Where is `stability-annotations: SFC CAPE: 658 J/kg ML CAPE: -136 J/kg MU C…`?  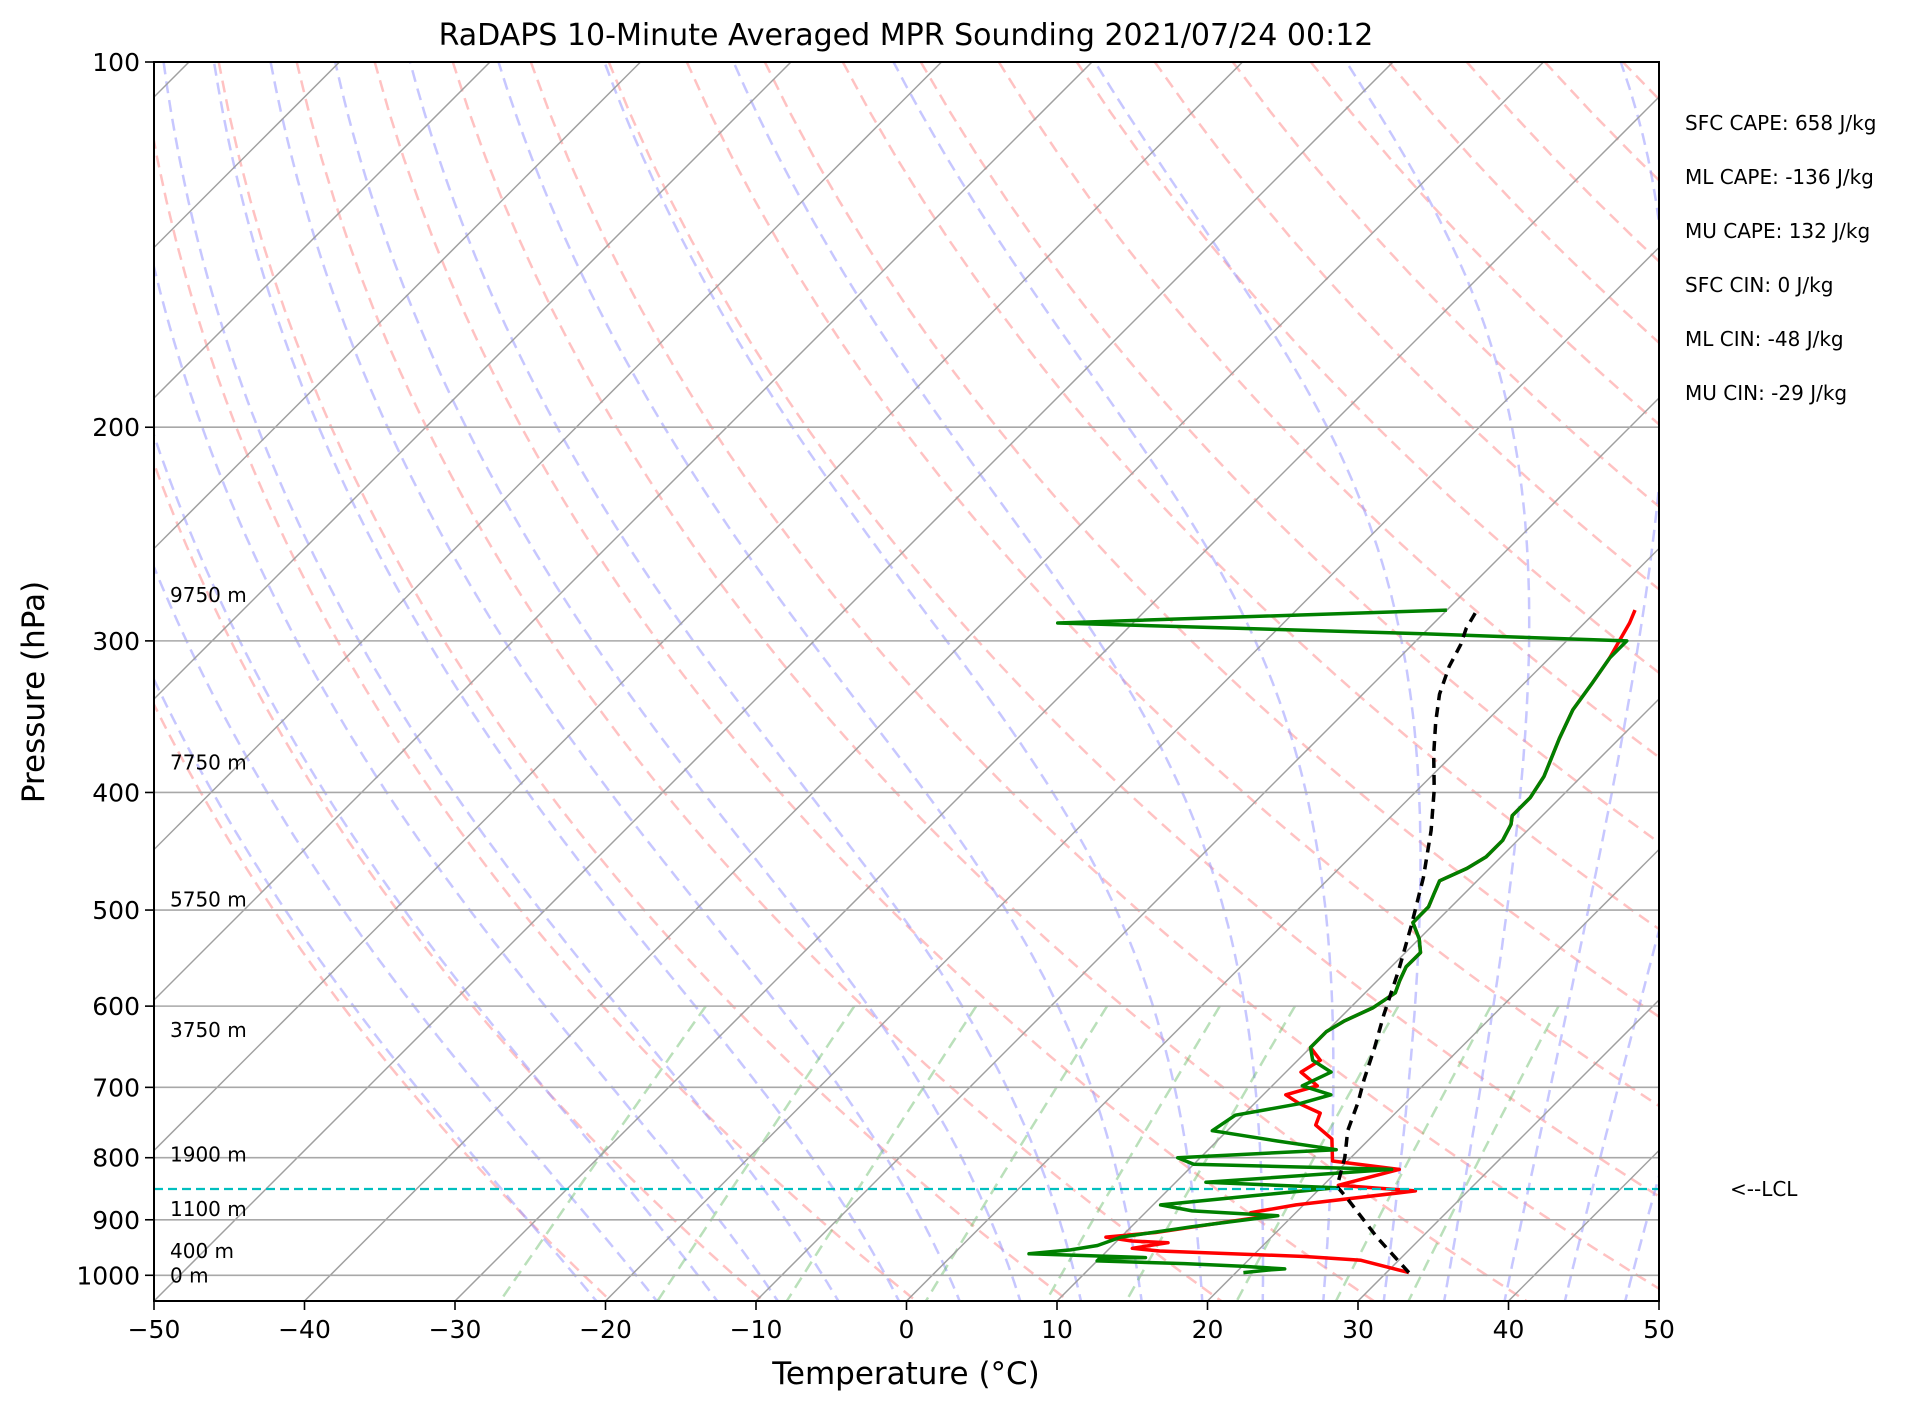 stability-annotations: SFC CAPE: 658 J/kg ML CAPE: -136 J/kg MU C… is located at coordinates (1780, 258).